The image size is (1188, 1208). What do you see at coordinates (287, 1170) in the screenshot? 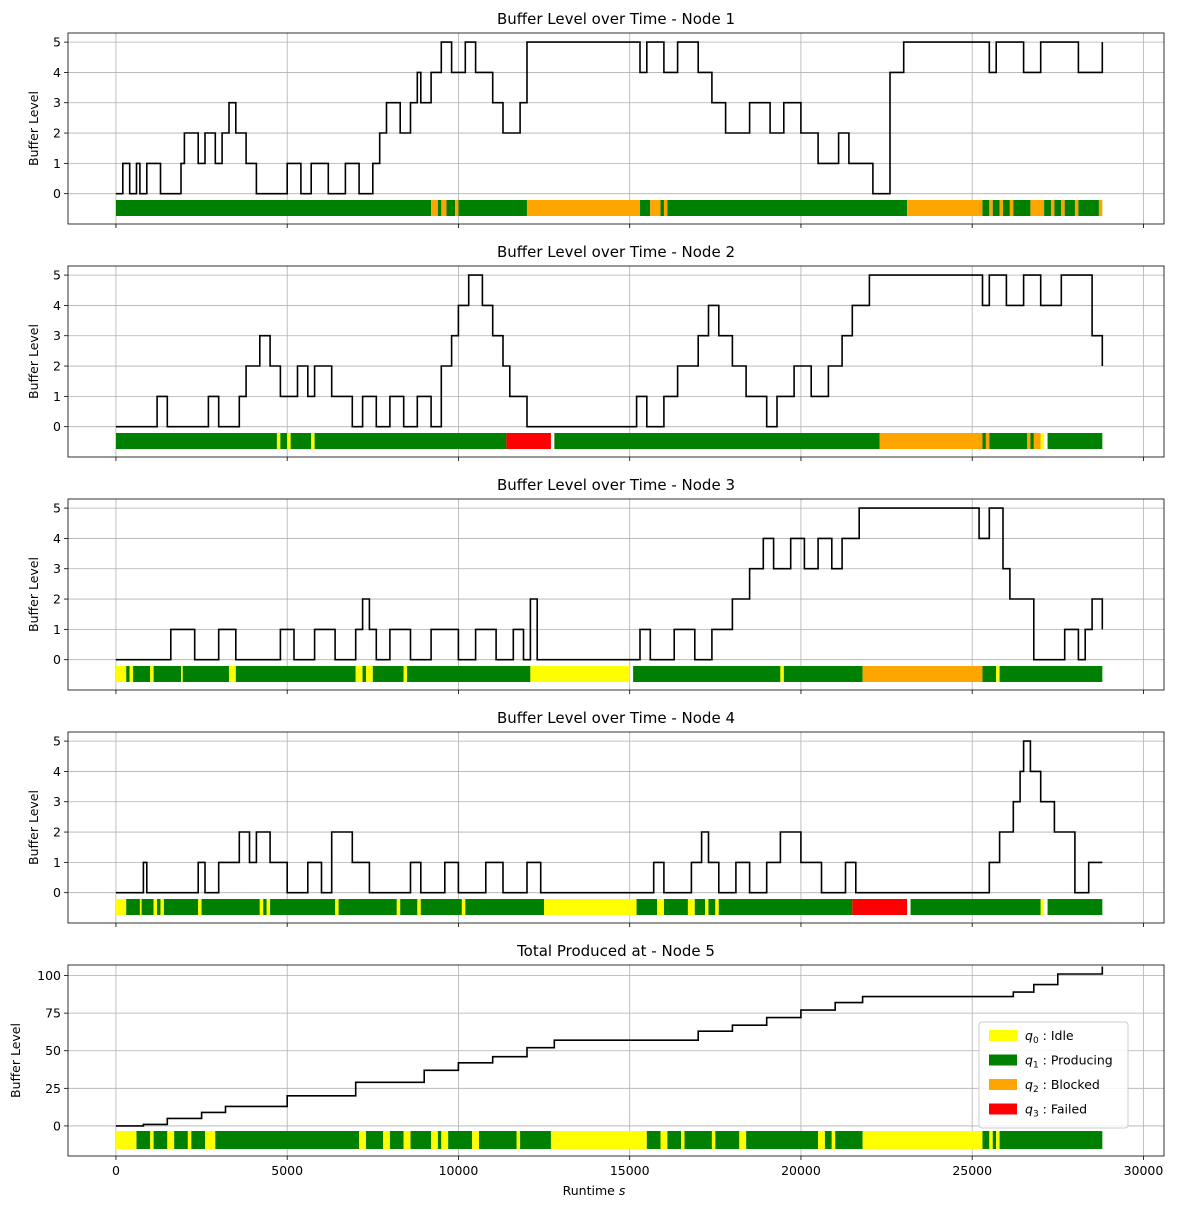
I see `x-tick-label: 5000` at bounding box center [287, 1170].